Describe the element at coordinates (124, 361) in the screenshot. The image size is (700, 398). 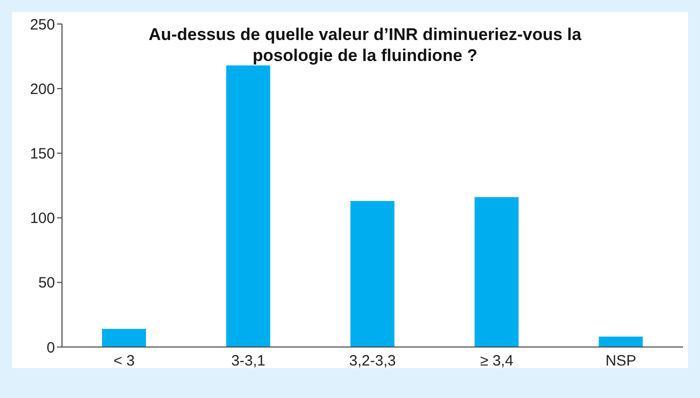
I see `x-tick-label: < 3` at that location.